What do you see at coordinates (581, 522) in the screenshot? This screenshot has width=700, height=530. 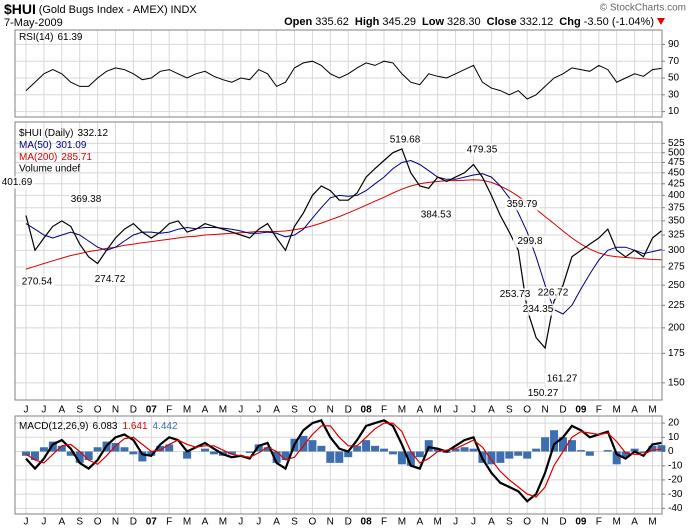 I see `x-tick-label: 09` at bounding box center [581, 522].